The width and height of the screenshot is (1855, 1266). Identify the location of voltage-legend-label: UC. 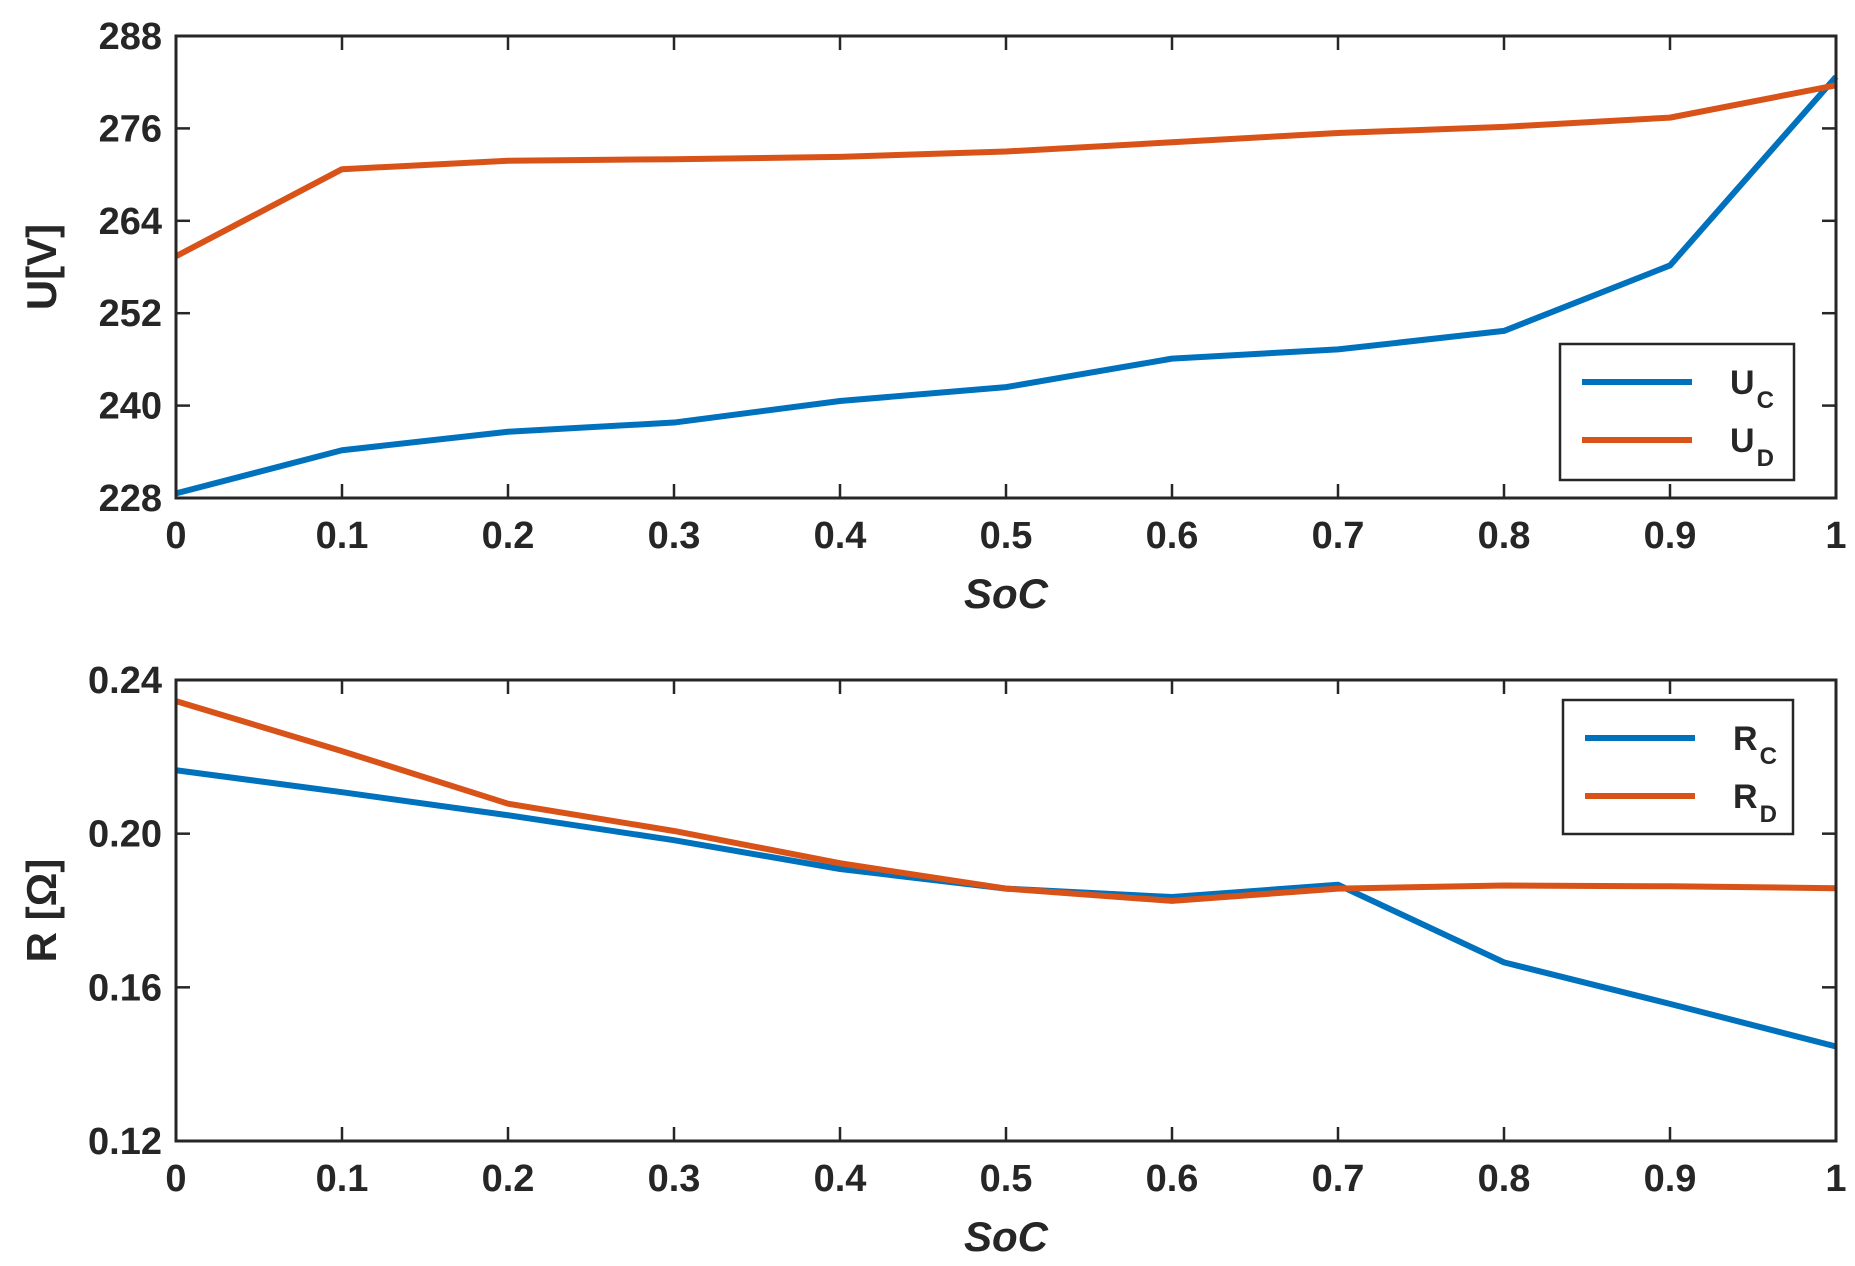
(1752, 389).